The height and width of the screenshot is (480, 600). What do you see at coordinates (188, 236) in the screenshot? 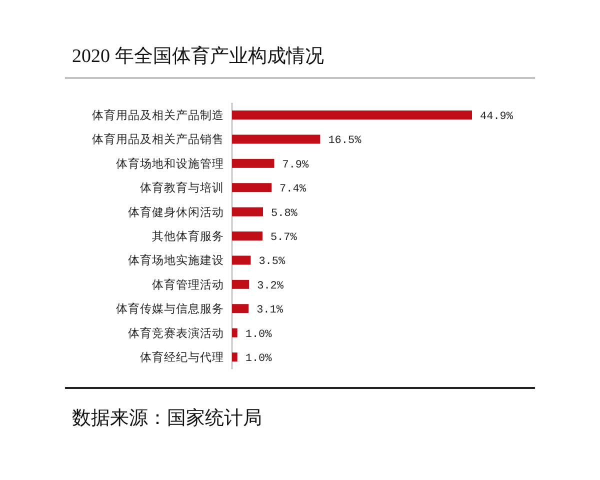
I see `y-tick-label: 其他体育服务` at bounding box center [188, 236].